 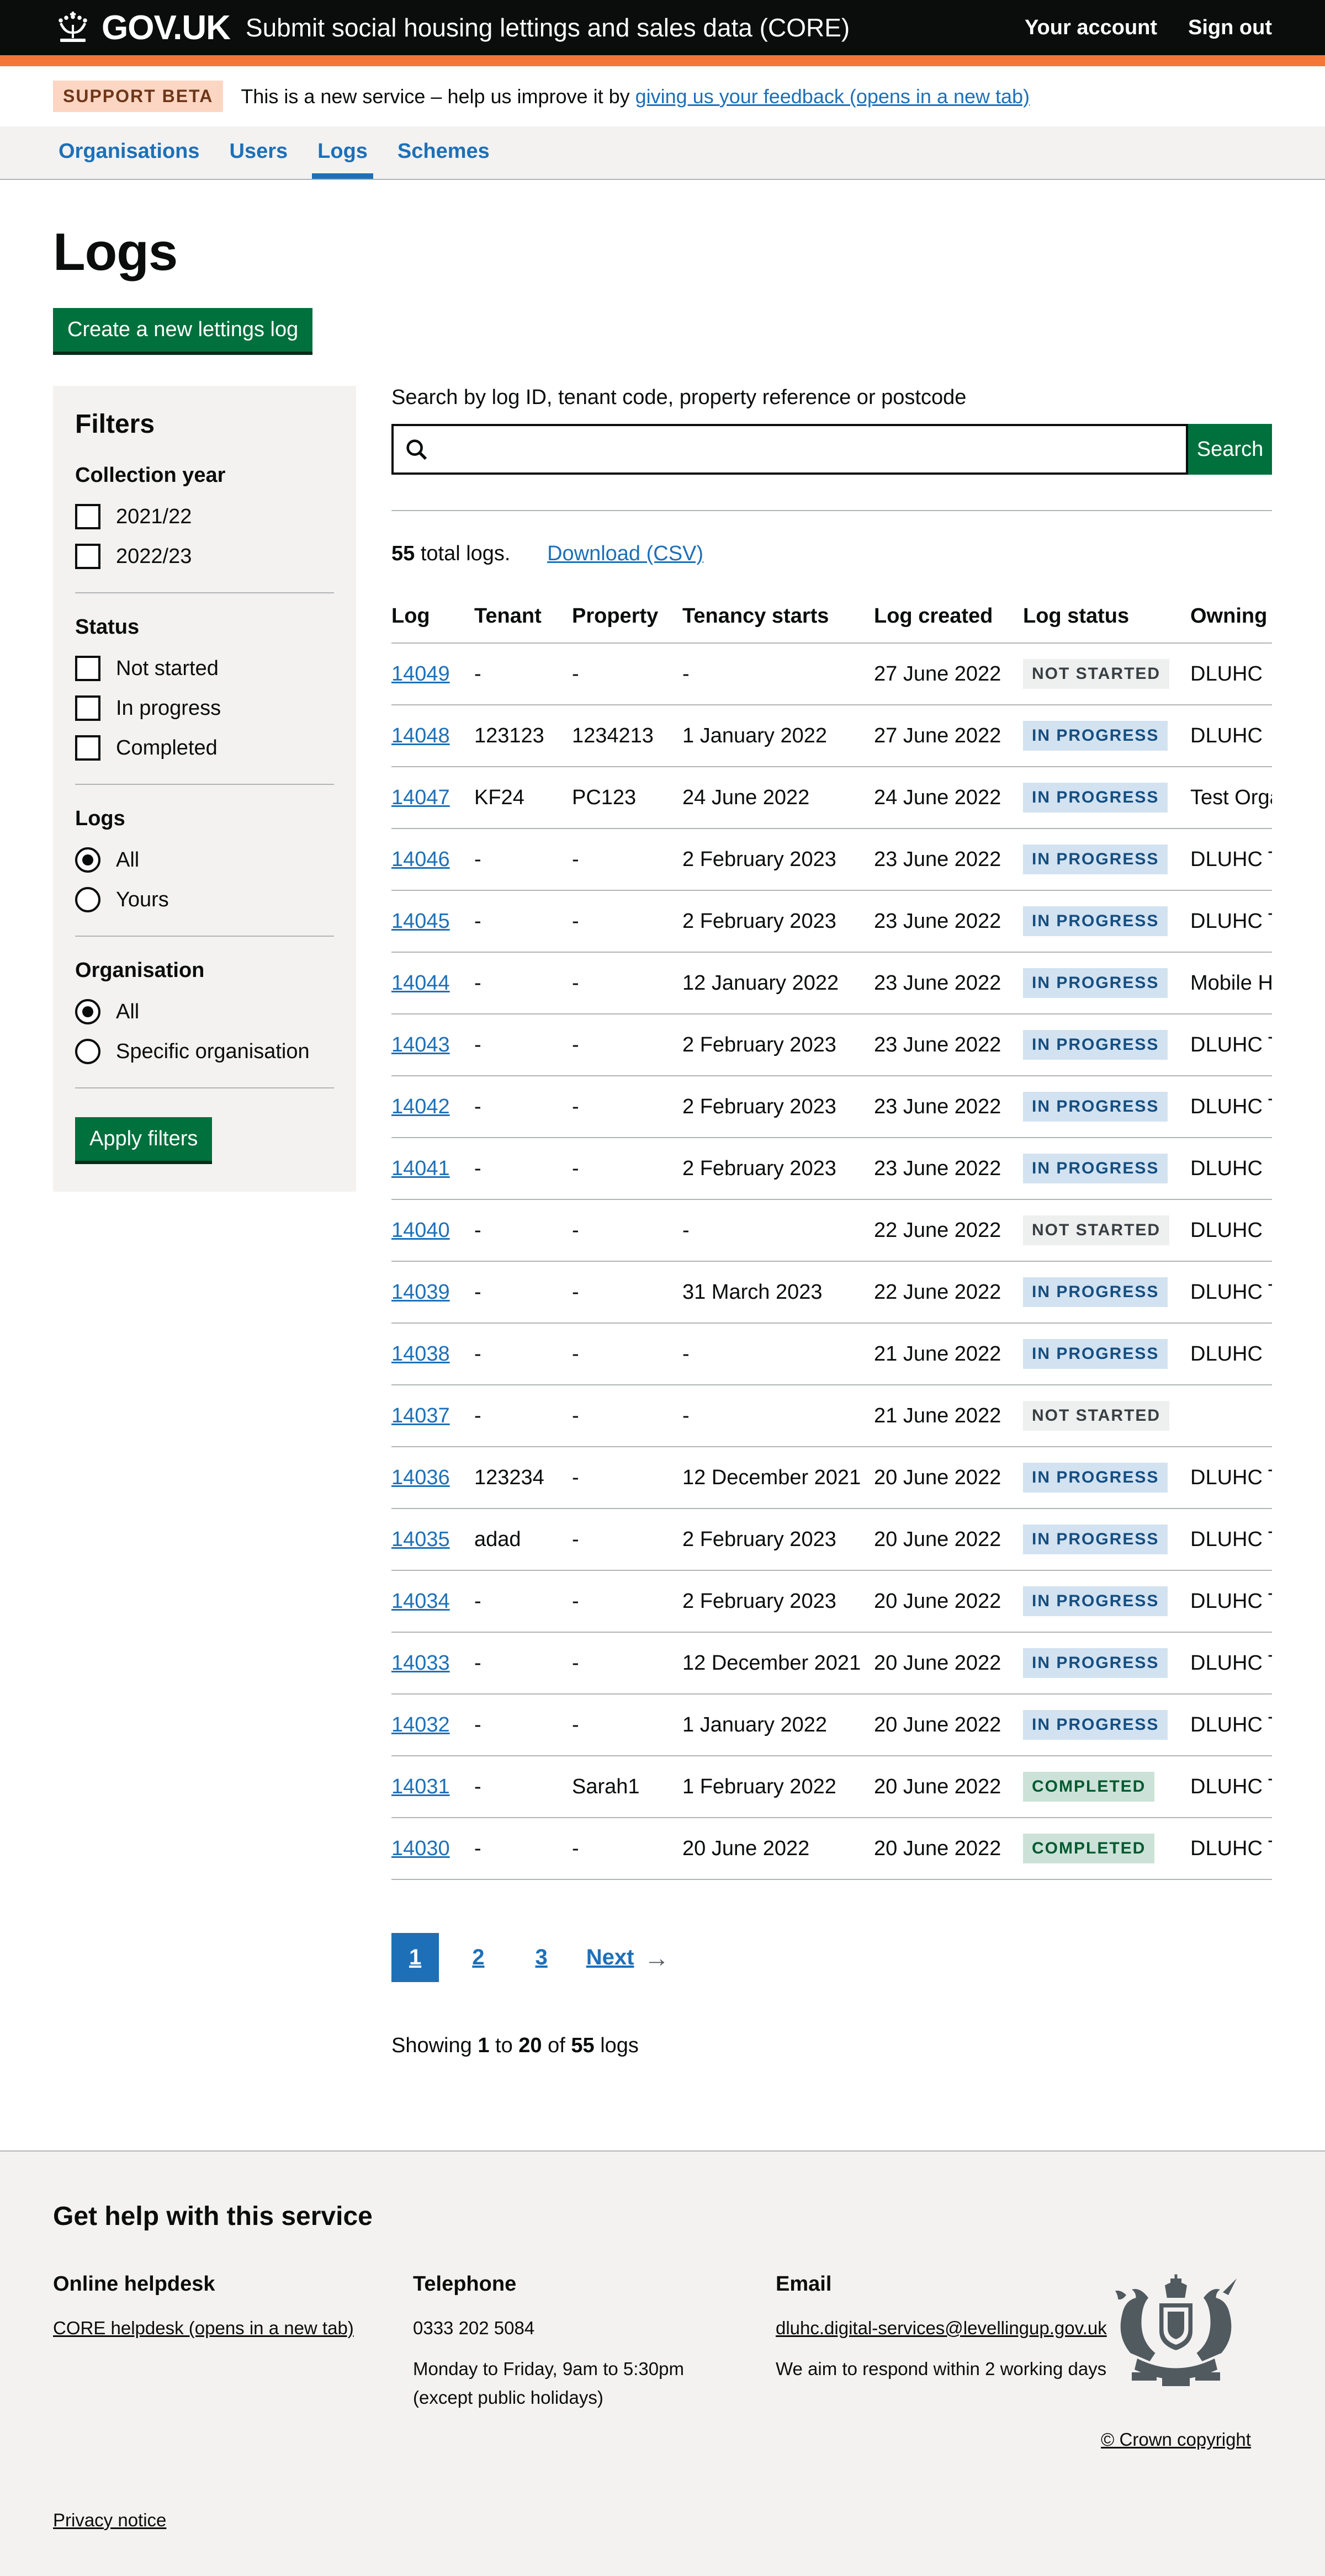 What do you see at coordinates (508, 2397) in the screenshot?
I see `telephone-hours-note: (except public holidays)` at bounding box center [508, 2397].